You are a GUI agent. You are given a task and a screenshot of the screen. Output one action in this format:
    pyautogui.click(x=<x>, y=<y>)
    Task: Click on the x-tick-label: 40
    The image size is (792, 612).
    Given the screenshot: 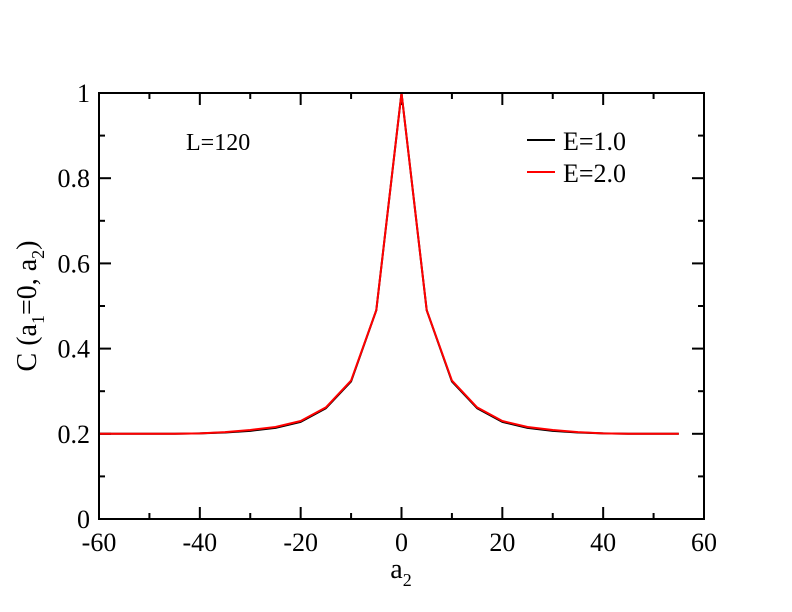 What is the action you would take?
    pyautogui.click(x=603, y=542)
    